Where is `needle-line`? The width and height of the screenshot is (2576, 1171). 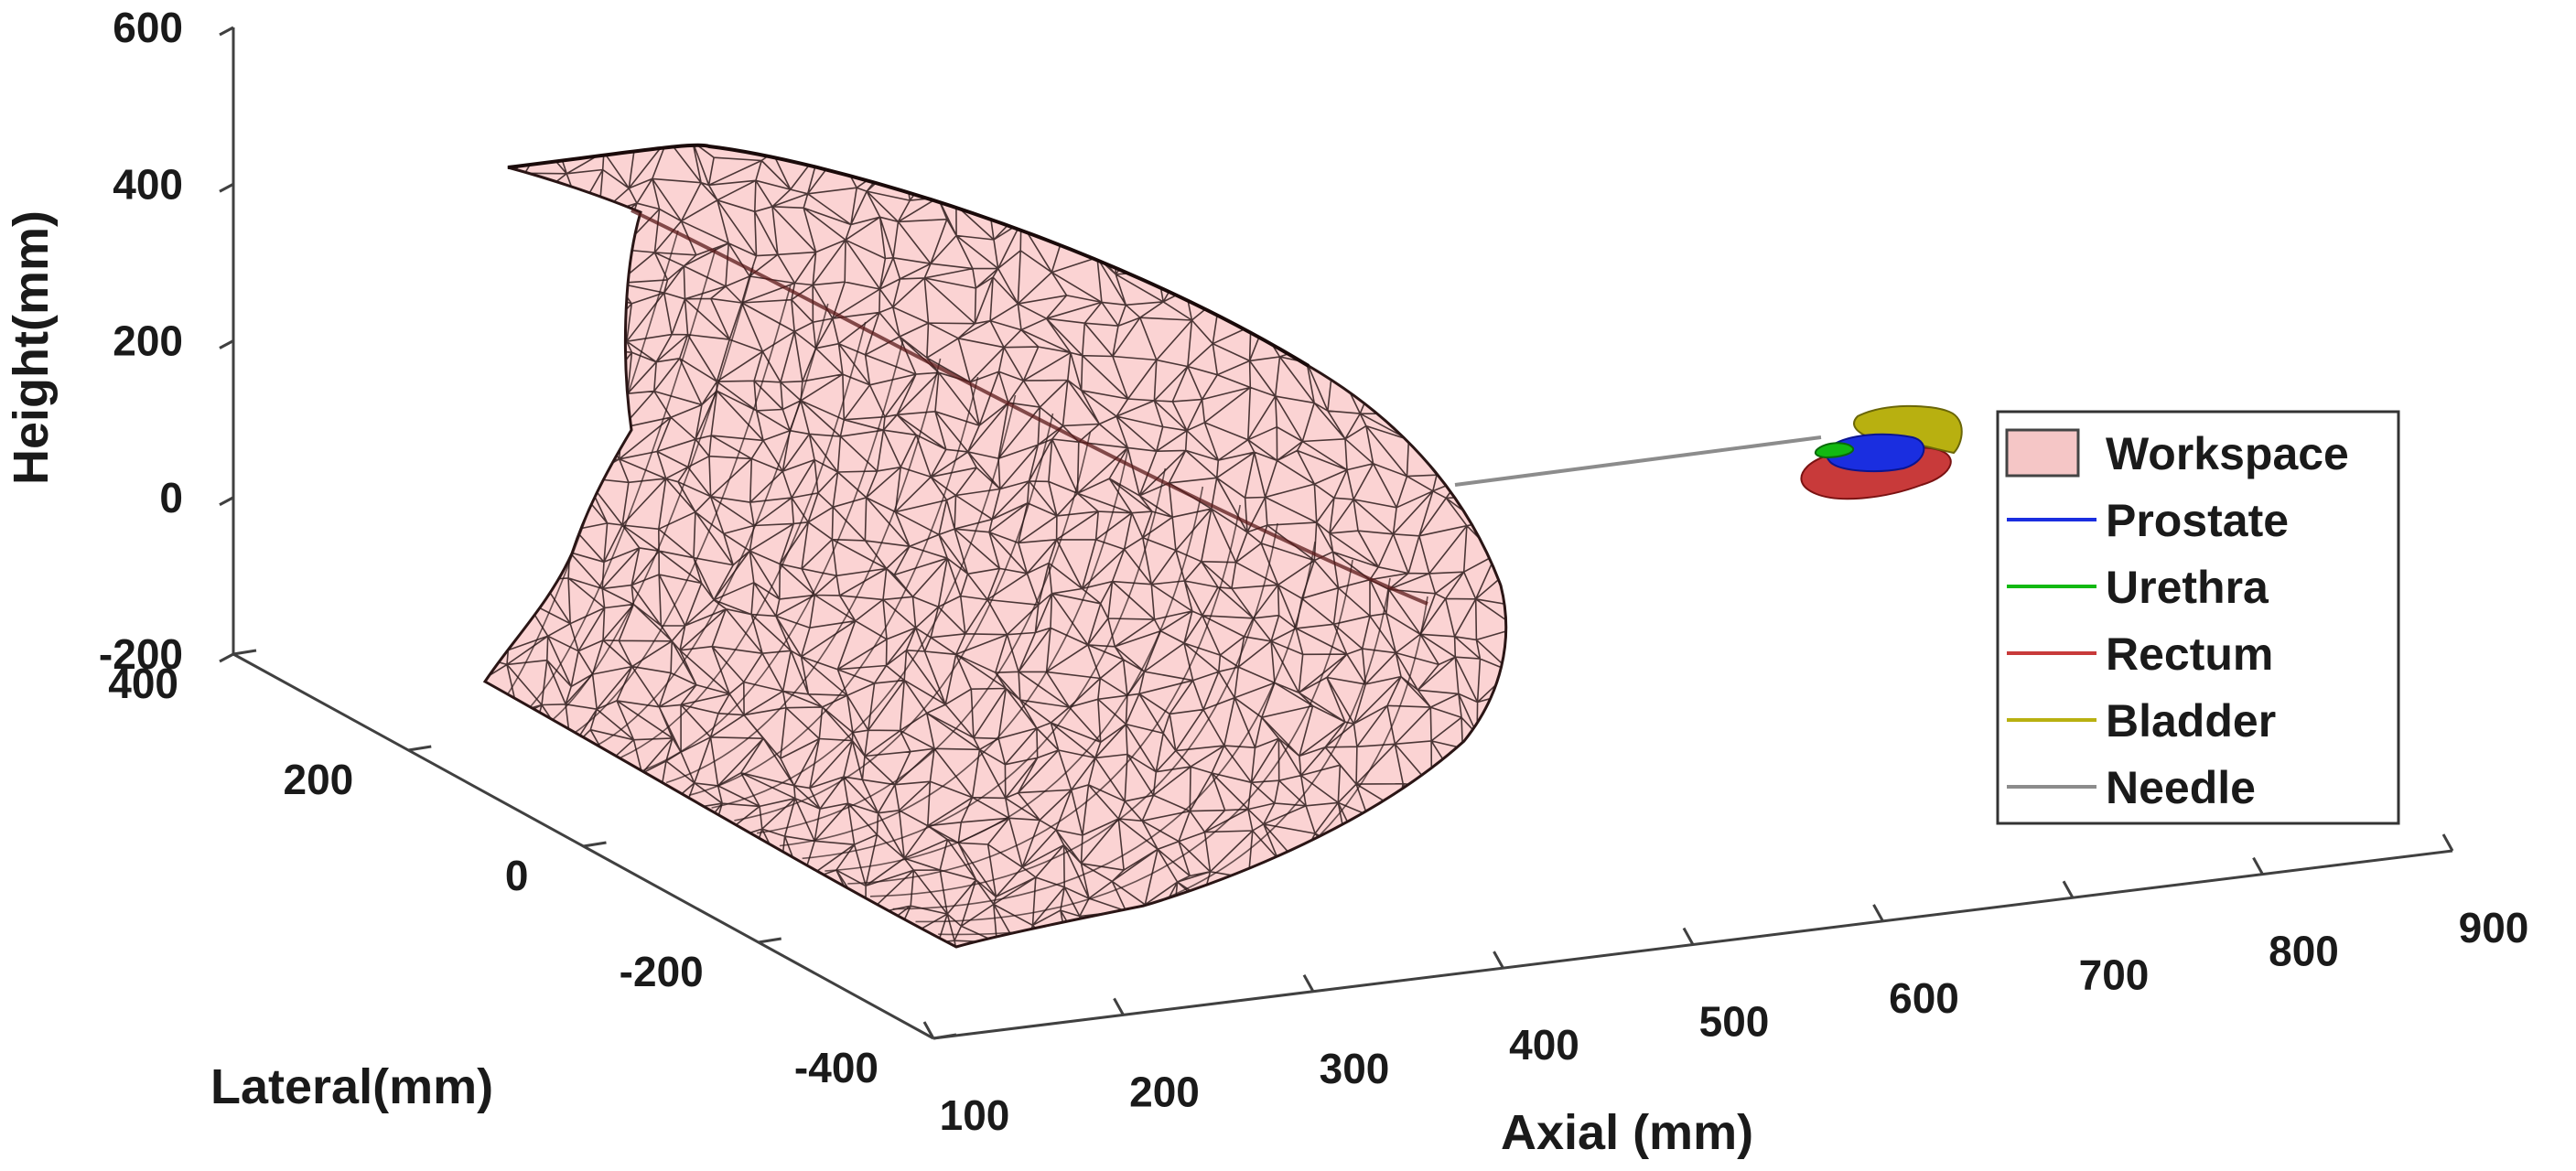 needle-line is located at coordinates (1638, 461).